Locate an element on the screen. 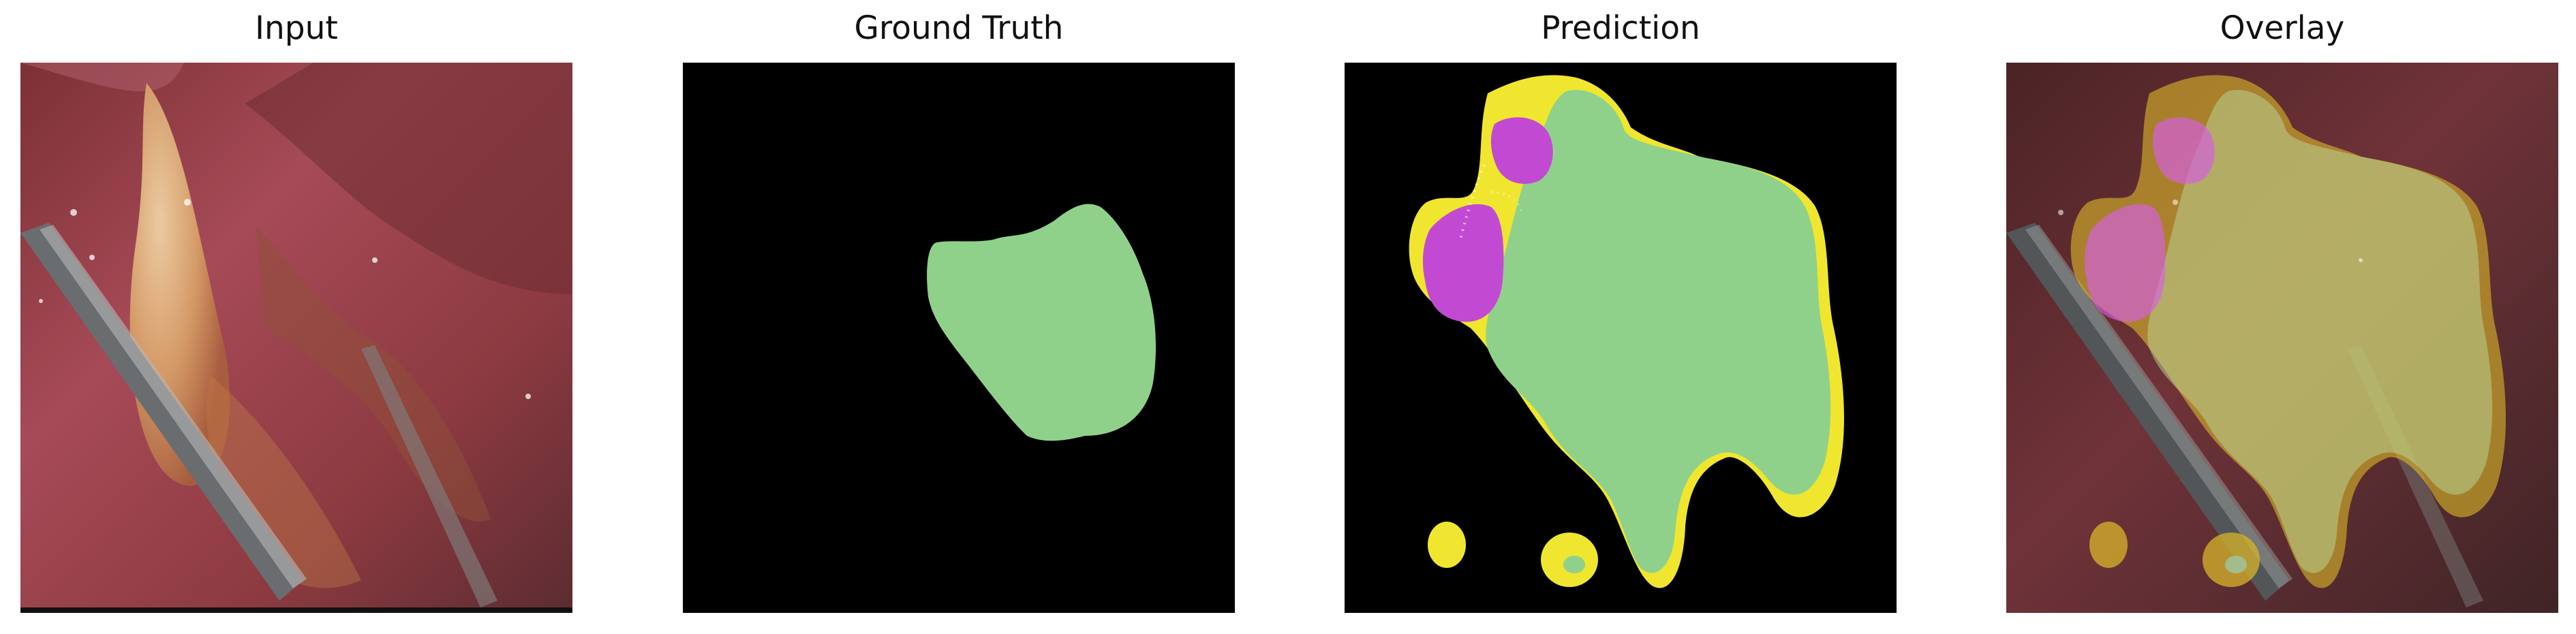 The image size is (2576, 634). prediction-yellow-blob-left is located at coordinates (1447, 545).